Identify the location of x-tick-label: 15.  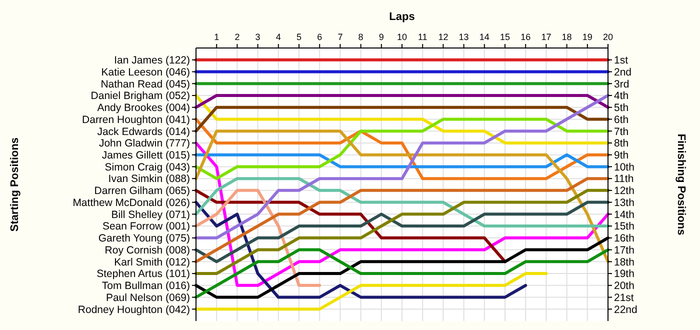
(505, 37).